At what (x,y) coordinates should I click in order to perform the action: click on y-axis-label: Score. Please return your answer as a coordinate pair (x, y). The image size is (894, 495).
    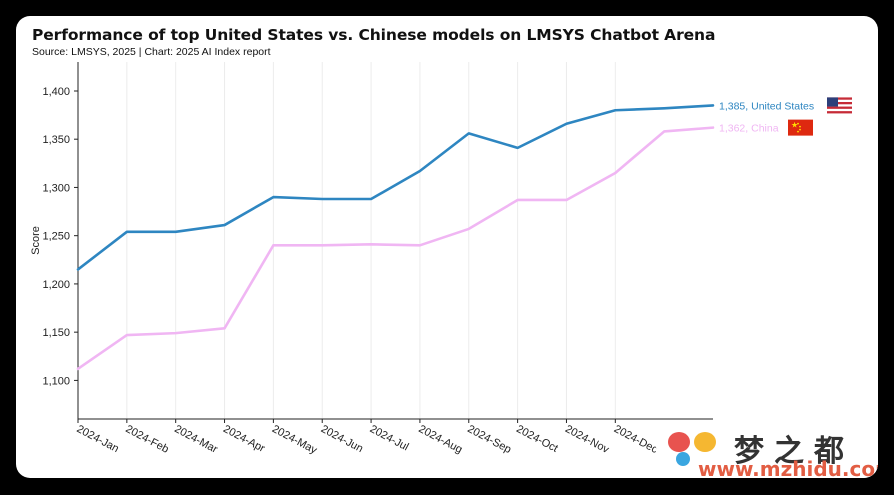
    Looking at the image, I should click on (36, 240).